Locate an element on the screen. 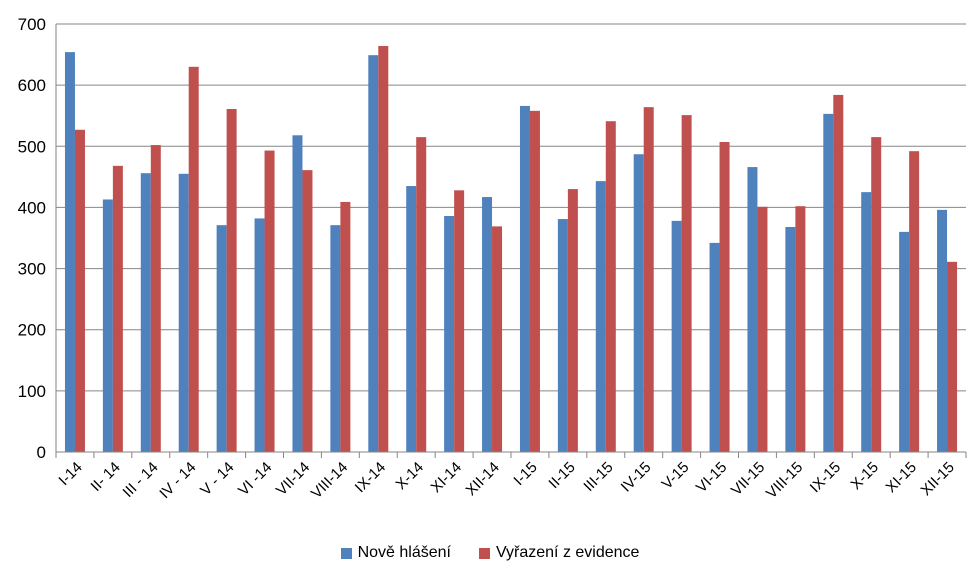 The height and width of the screenshot is (588, 980). legend-label-series-1: Nově hlášení is located at coordinates (404, 552).